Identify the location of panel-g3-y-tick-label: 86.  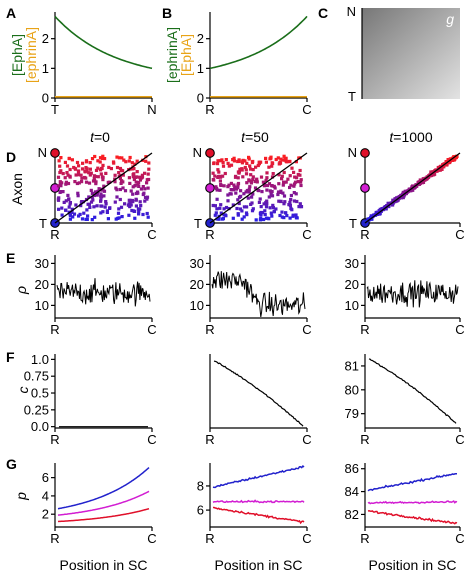
(352, 468).